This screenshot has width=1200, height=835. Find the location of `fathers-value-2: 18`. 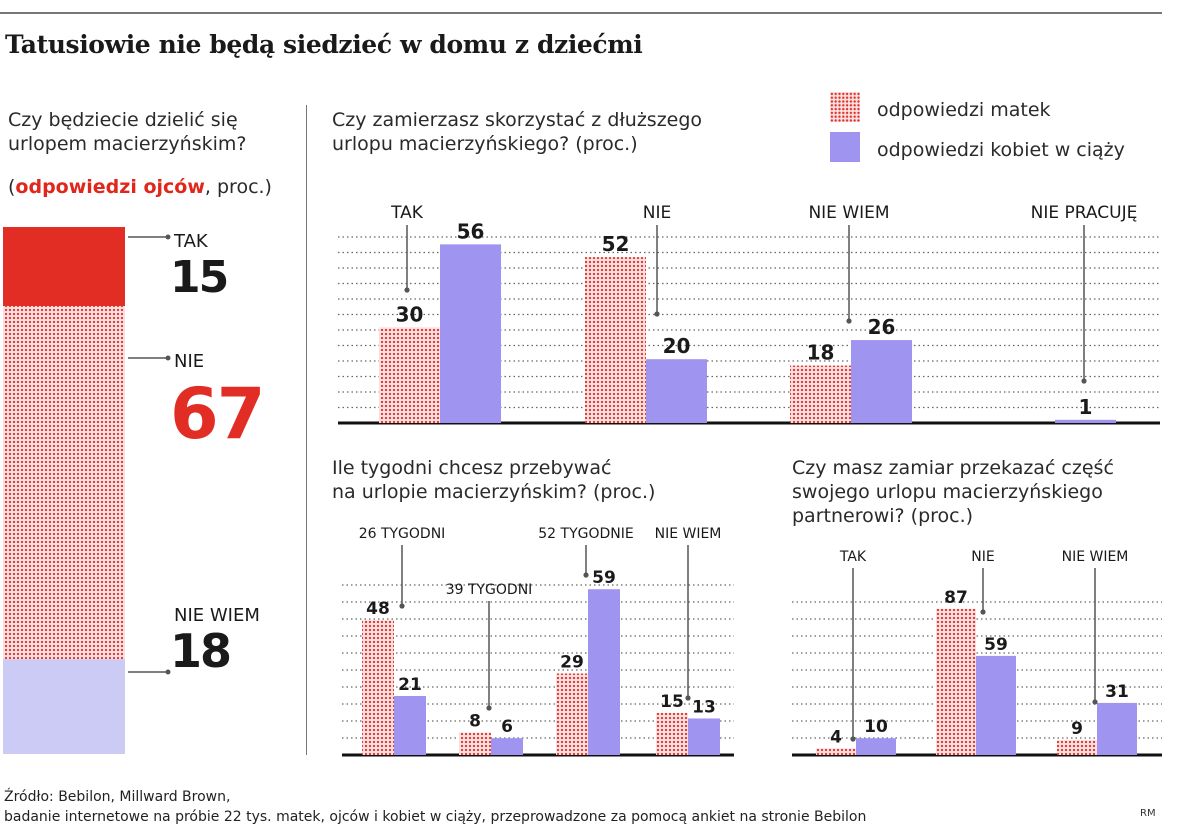

fathers-value-2: 18 is located at coordinates (200, 651).